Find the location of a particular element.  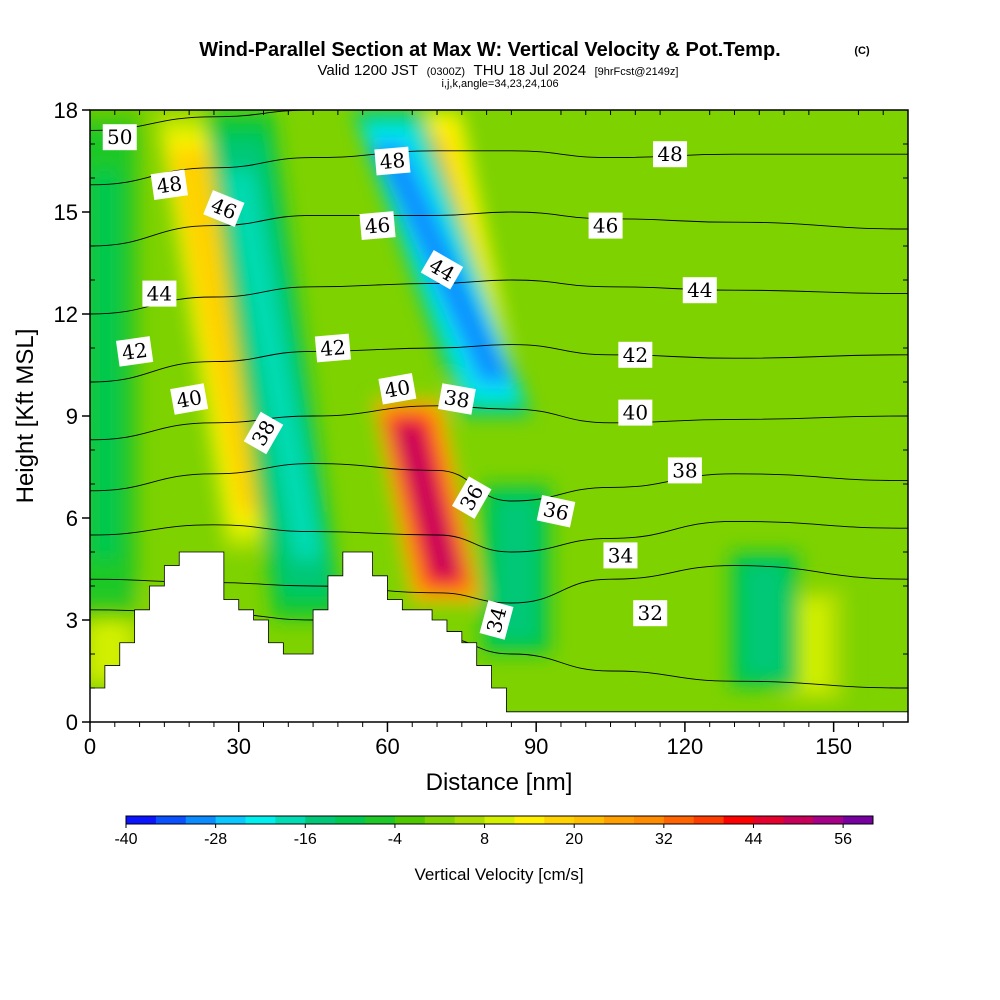

contour-label-6: 38 is located at coordinates (263, 433).